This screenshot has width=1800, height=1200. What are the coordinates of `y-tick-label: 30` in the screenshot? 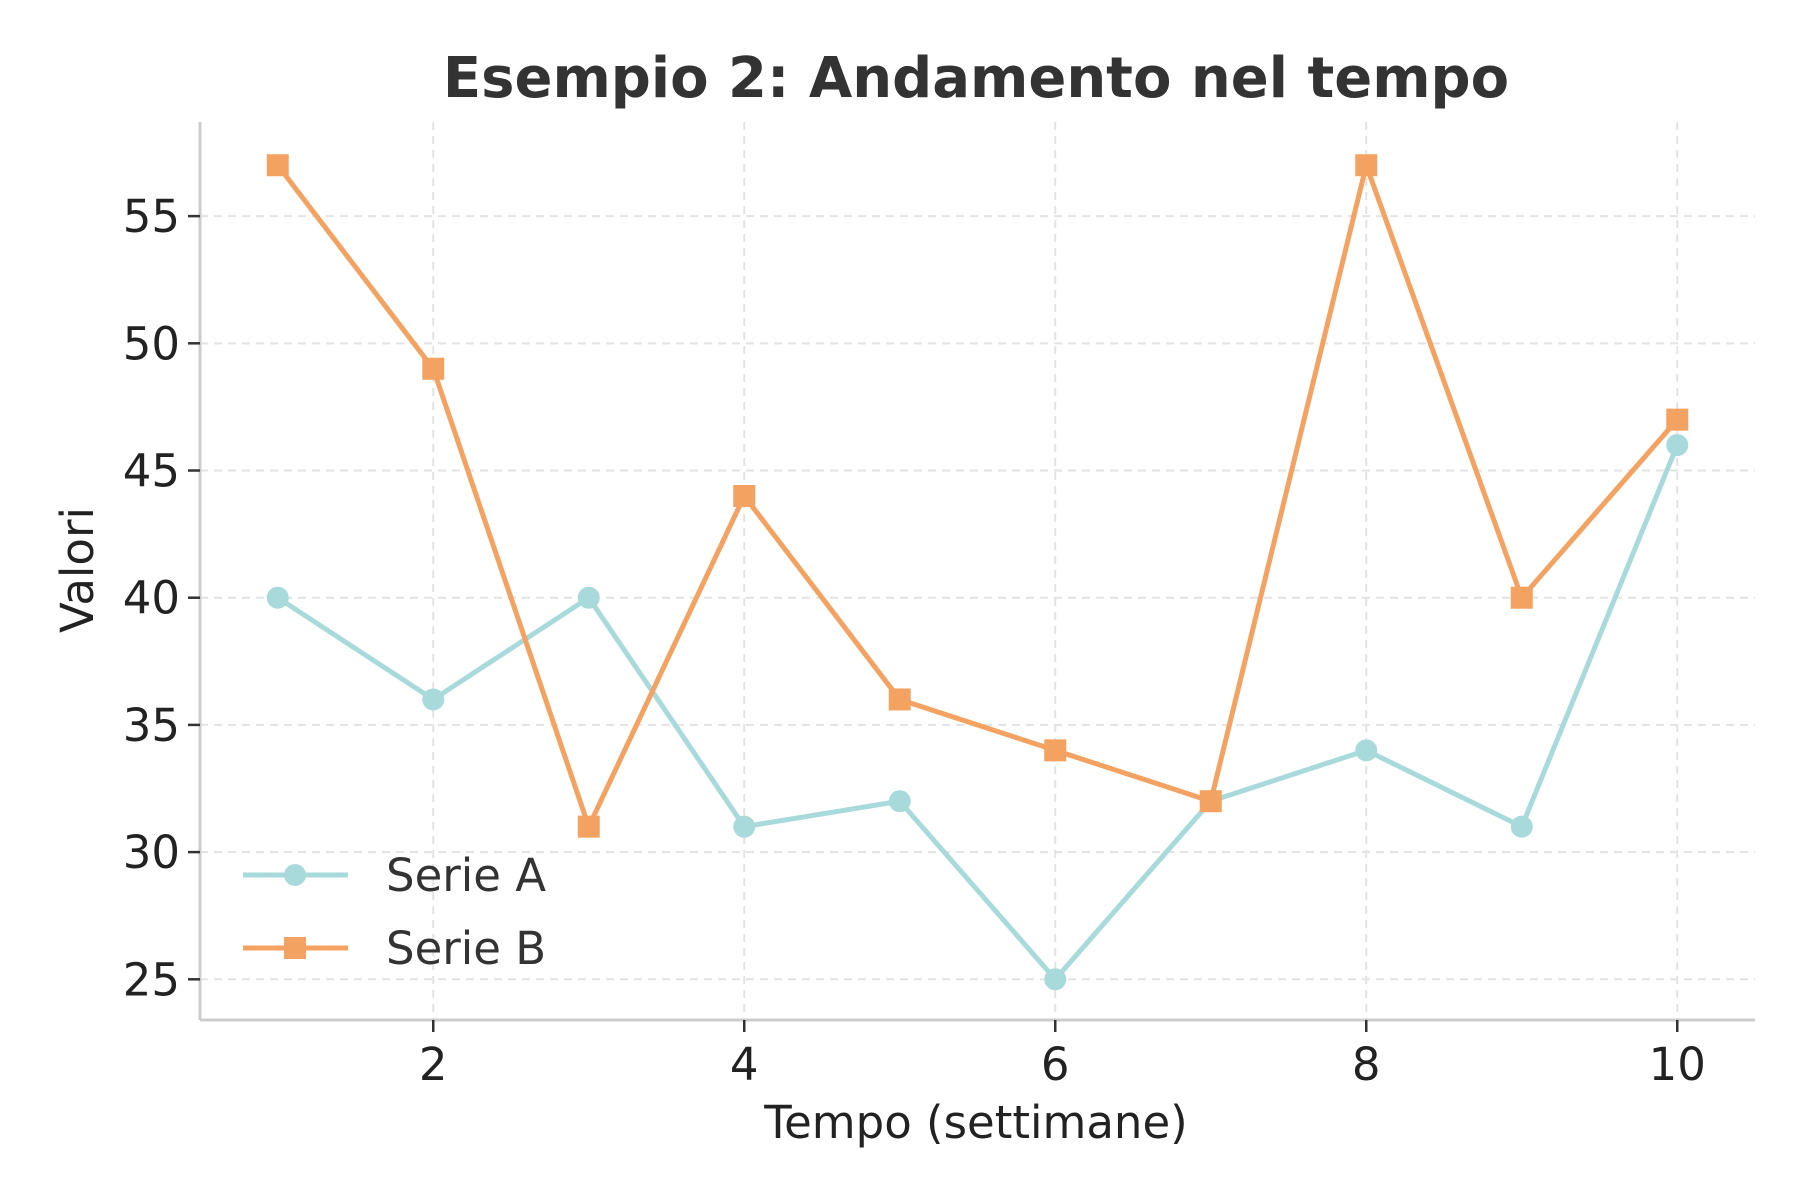 It's located at (151, 852).